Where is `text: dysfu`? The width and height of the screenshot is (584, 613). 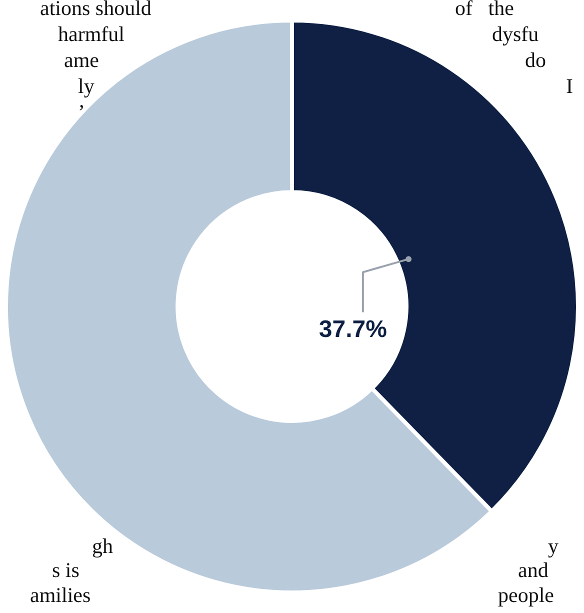 text: dysfu is located at coordinates (515, 34).